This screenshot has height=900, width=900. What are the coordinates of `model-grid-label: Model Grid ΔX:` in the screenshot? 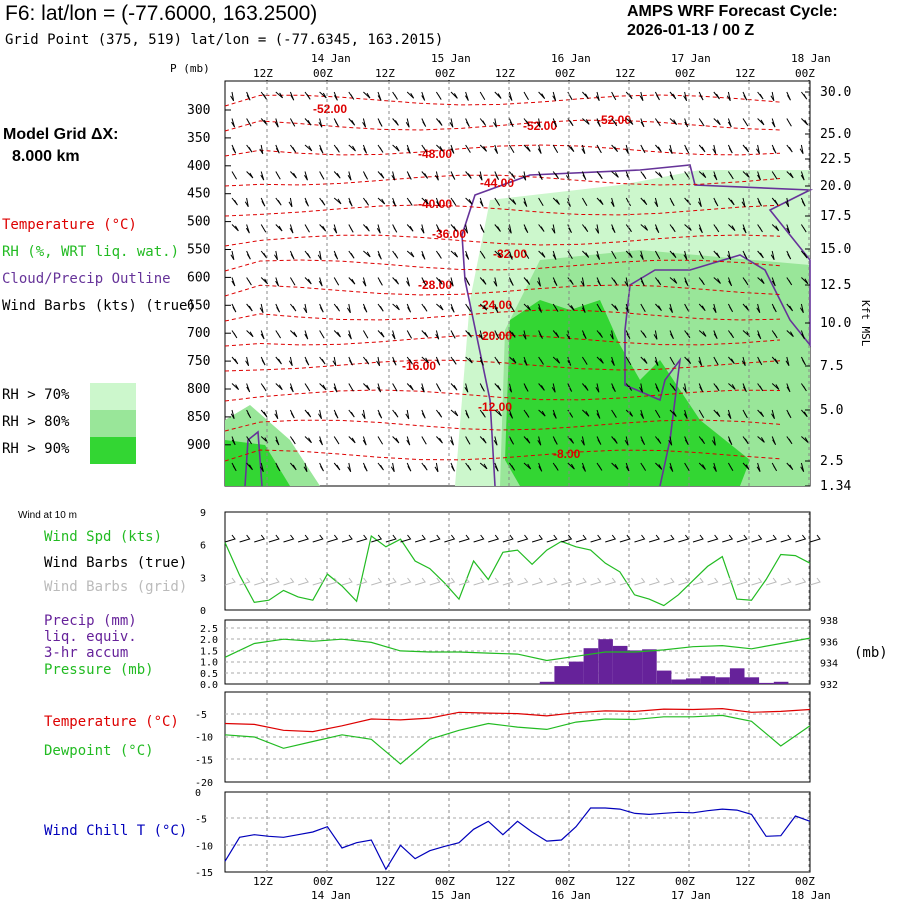 It's located at (61, 134).